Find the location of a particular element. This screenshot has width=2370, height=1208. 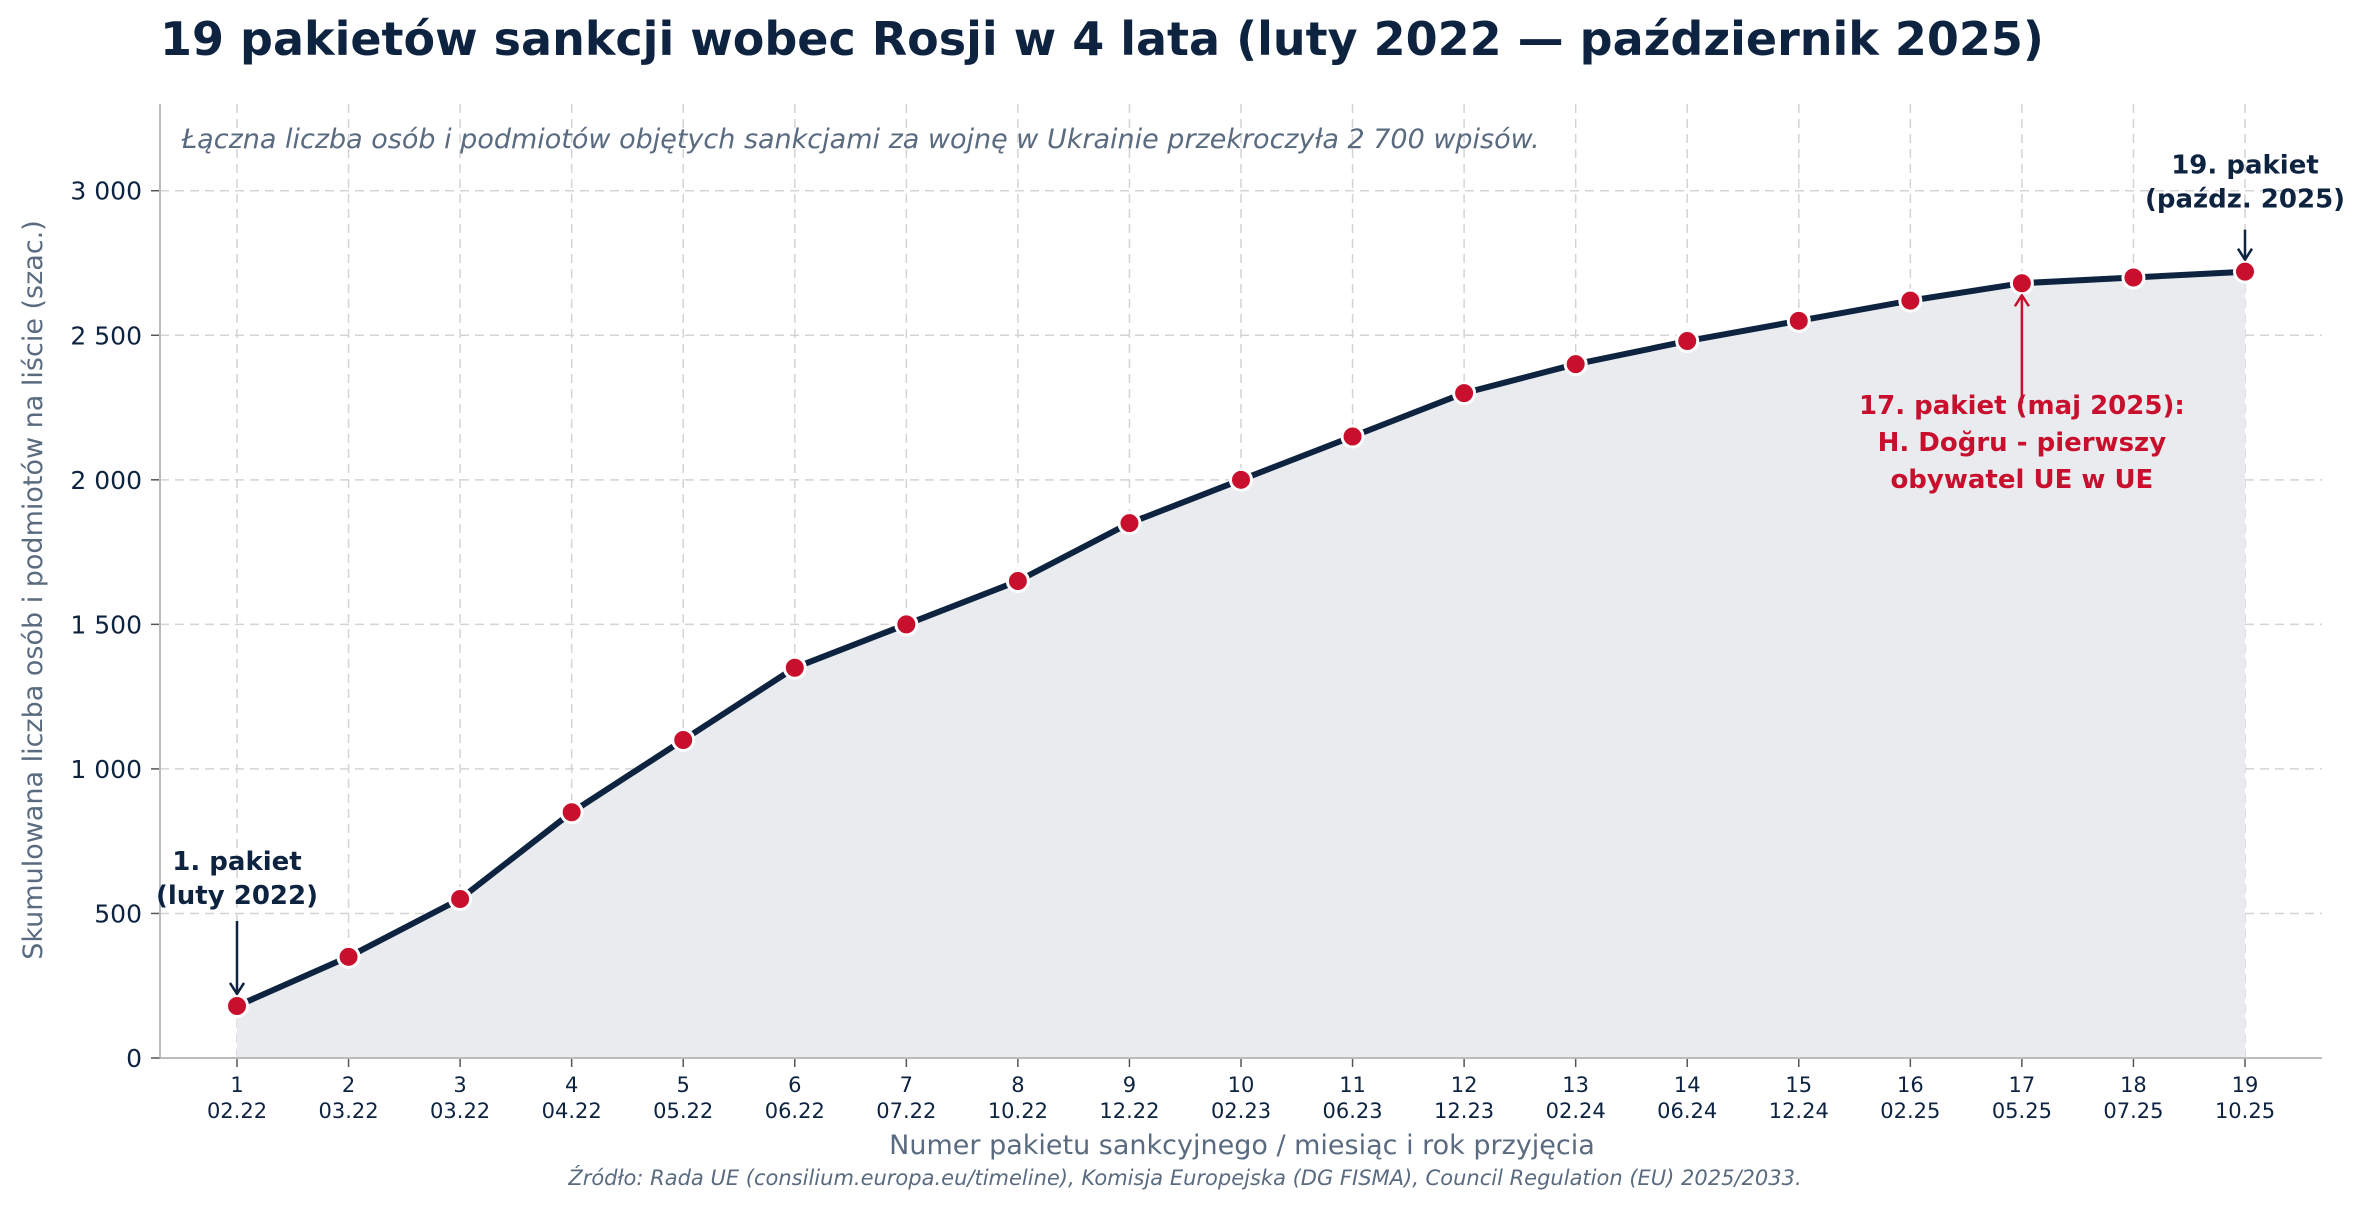

x-tick-label: 10 is located at coordinates (1241, 1085).